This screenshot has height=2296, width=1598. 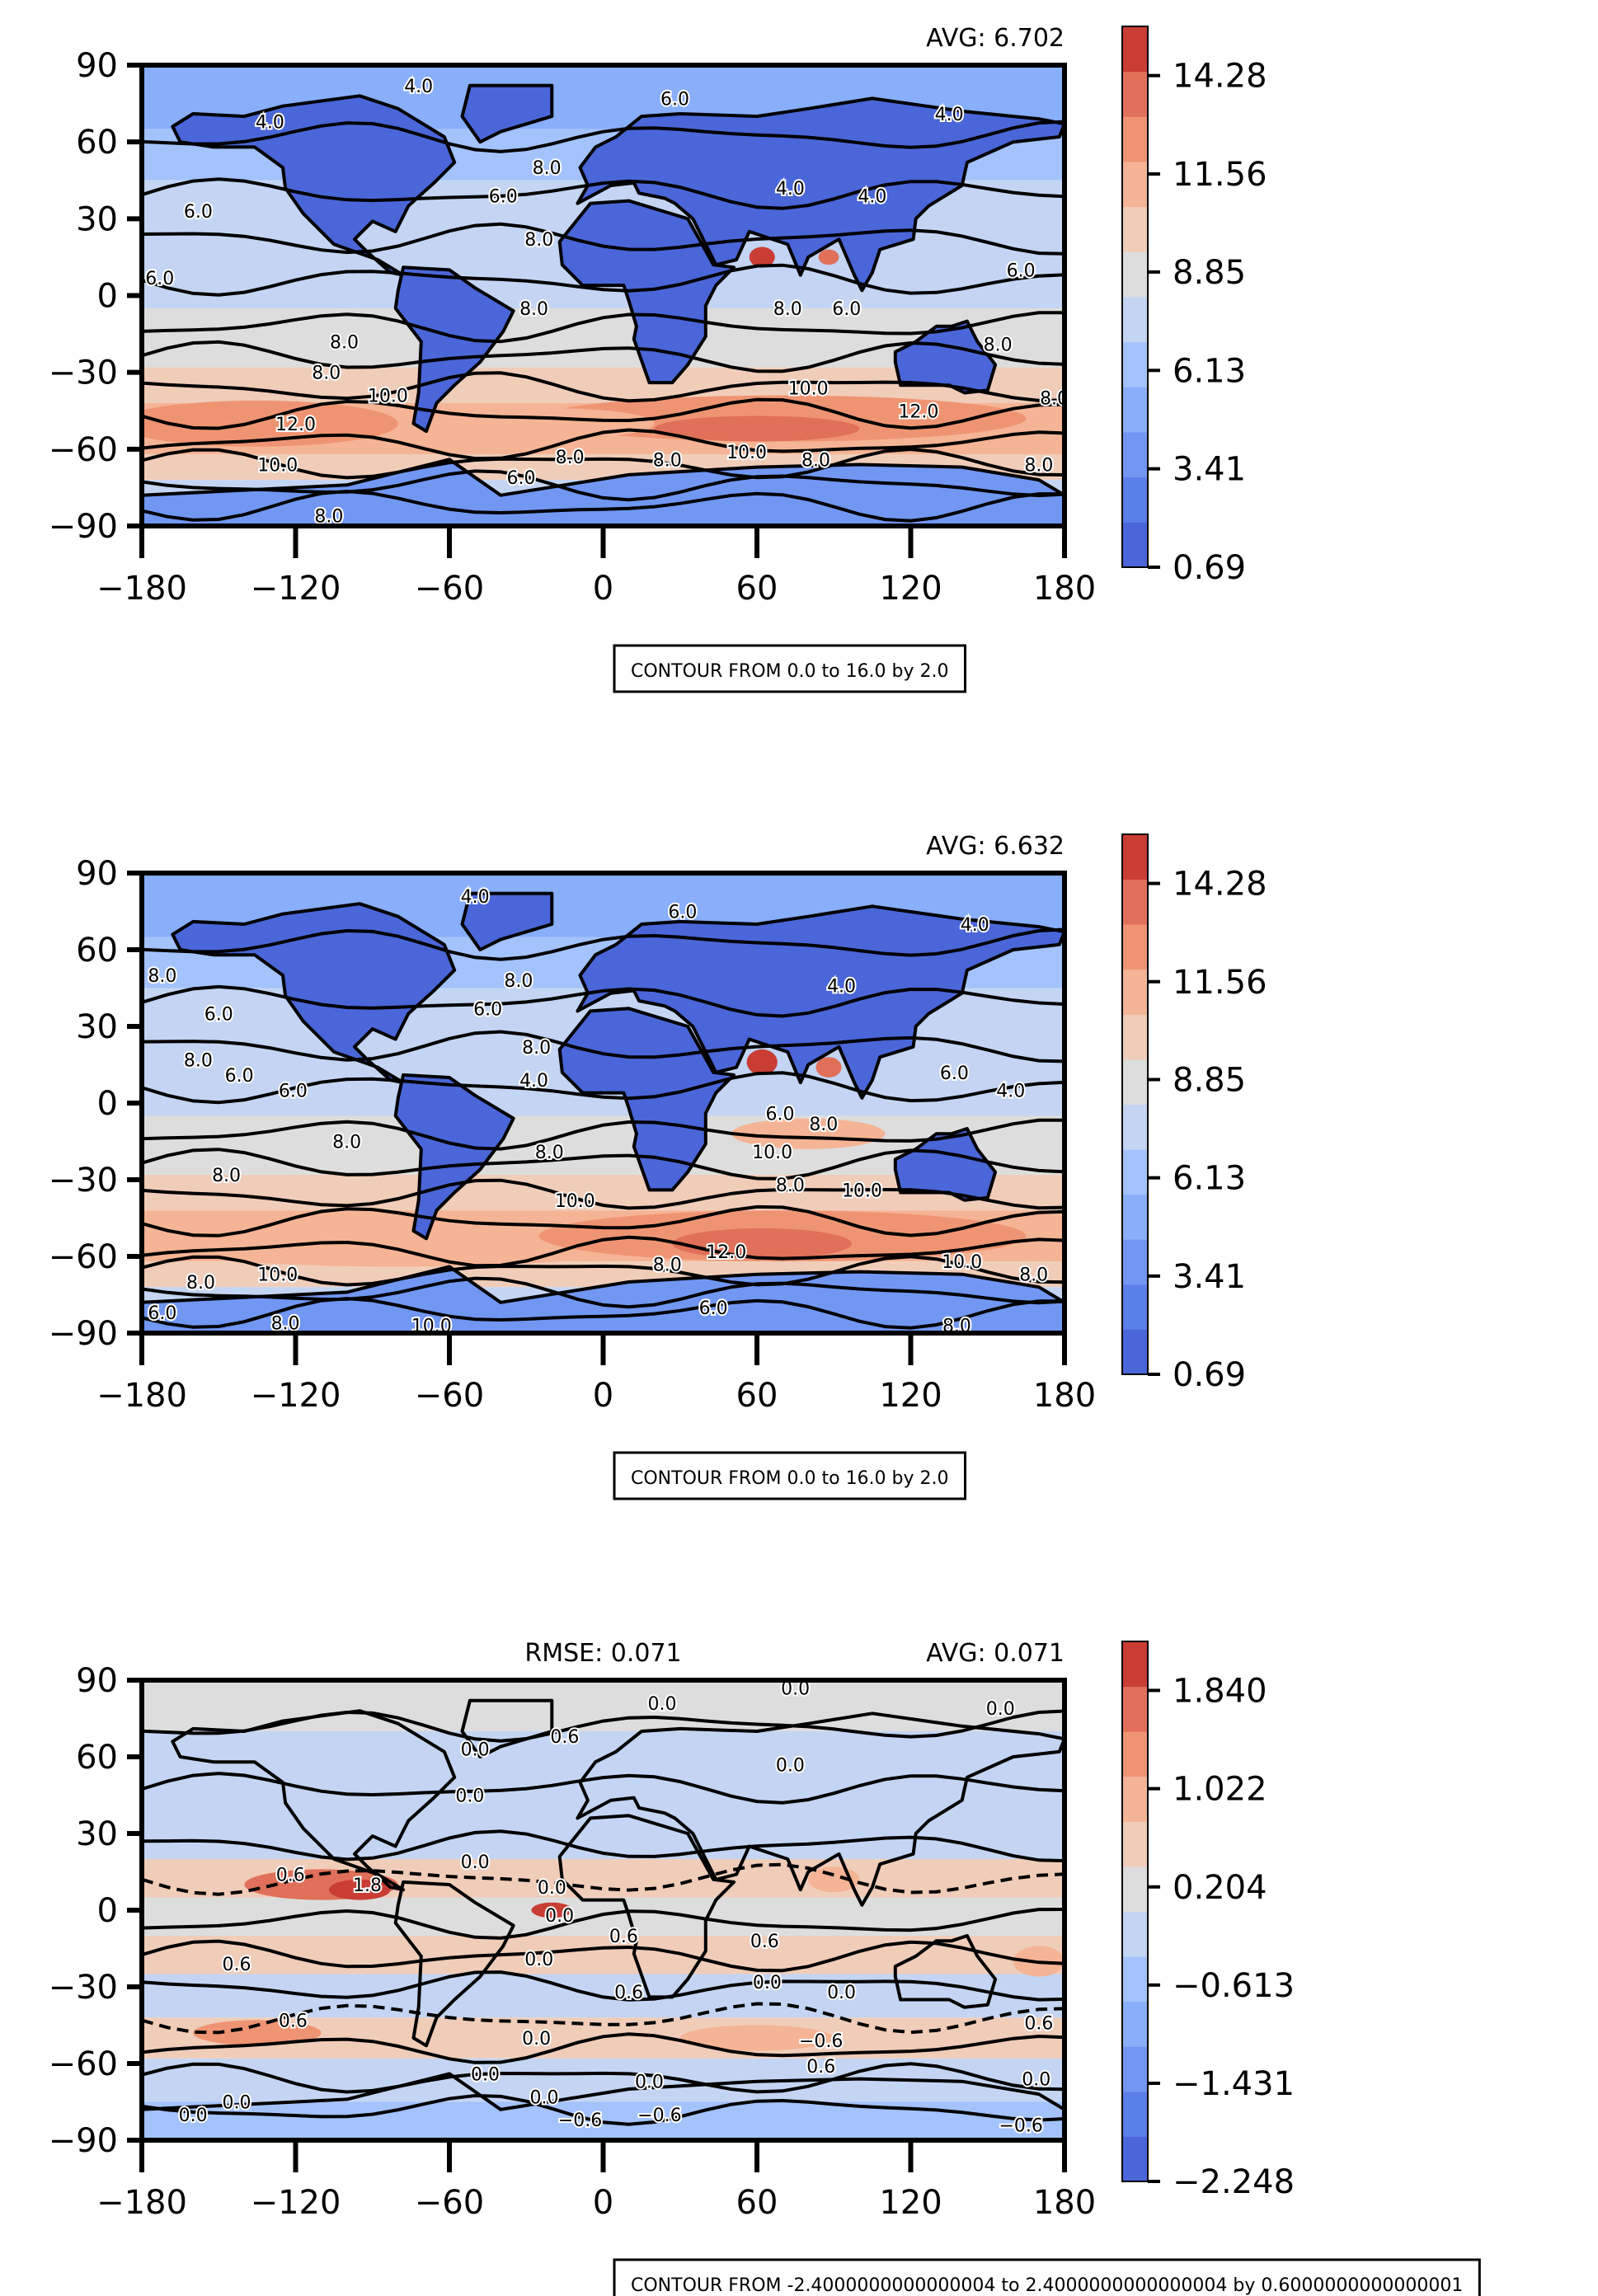 What do you see at coordinates (757, 589) in the screenshot?
I see `x-tick-label: 60` at bounding box center [757, 589].